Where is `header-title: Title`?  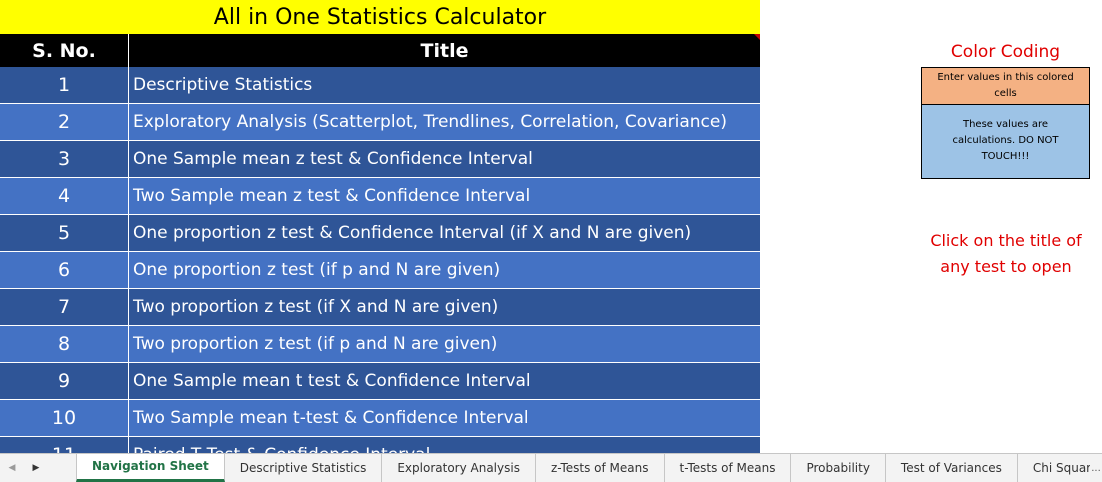 header-title: Title is located at coordinates (444, 50).